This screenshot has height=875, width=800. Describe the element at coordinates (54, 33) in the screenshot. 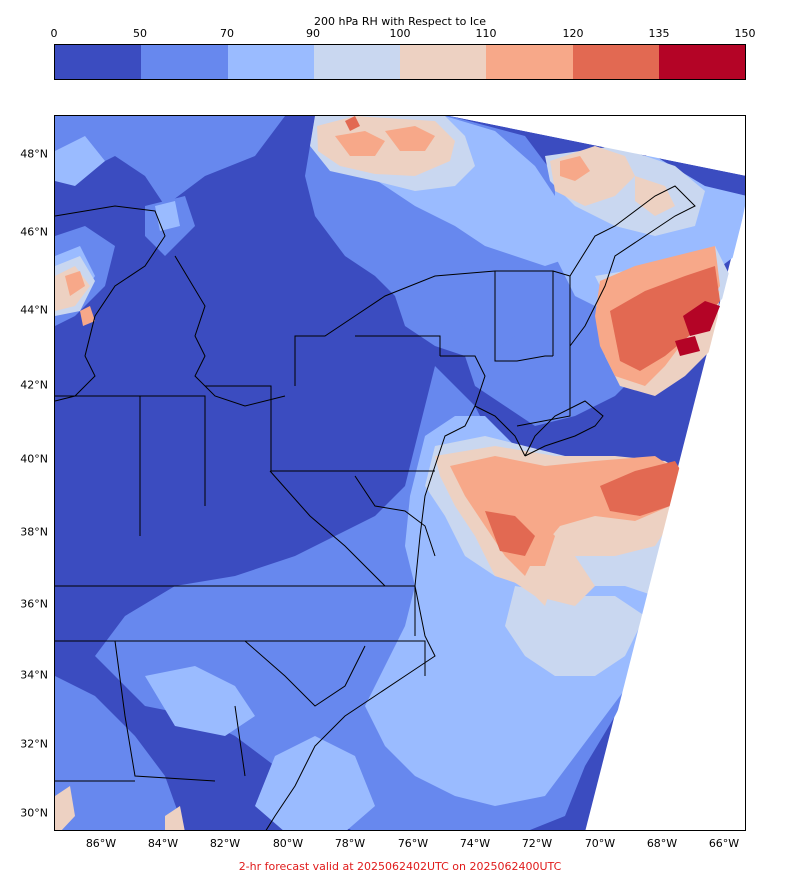

I see `colorbar-tick-label: 0` at that location.